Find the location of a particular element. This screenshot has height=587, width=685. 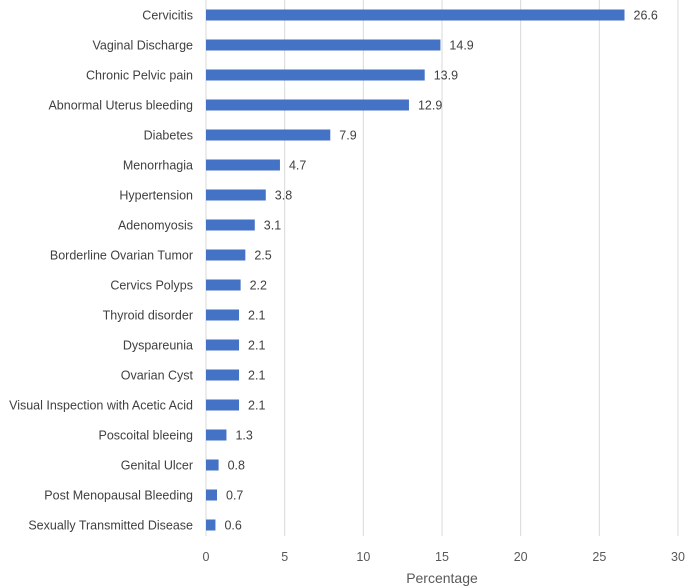

category-label: Vaginal Discharge is located at coordinates (142, 46).